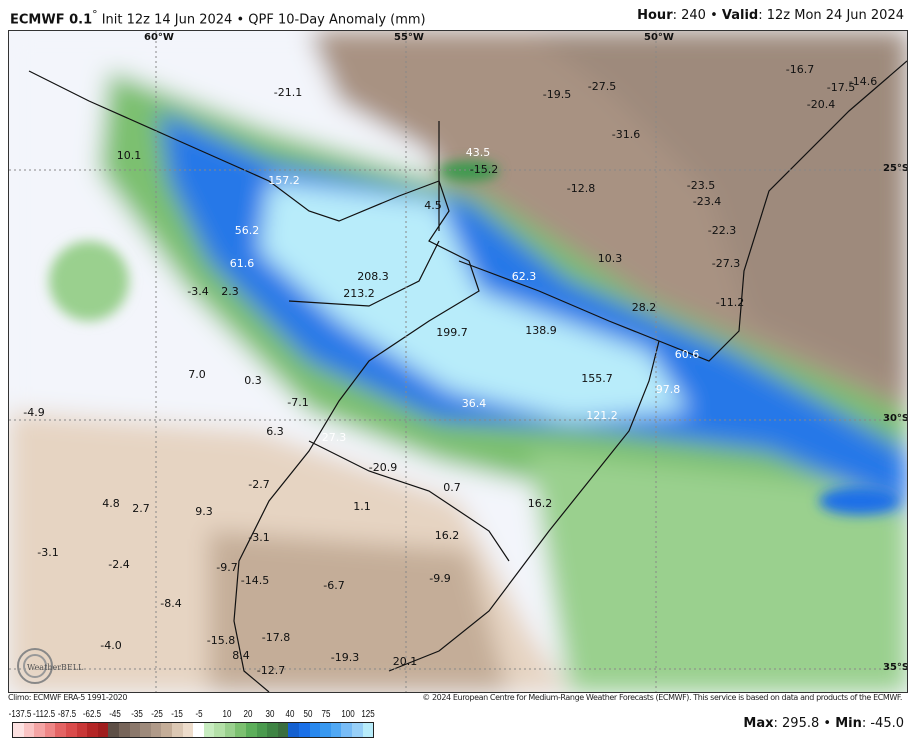  What do you see at coordinates (359, 293) in the screenshot?
I see `value-label: 213.2` at bounding box center [359, 293].